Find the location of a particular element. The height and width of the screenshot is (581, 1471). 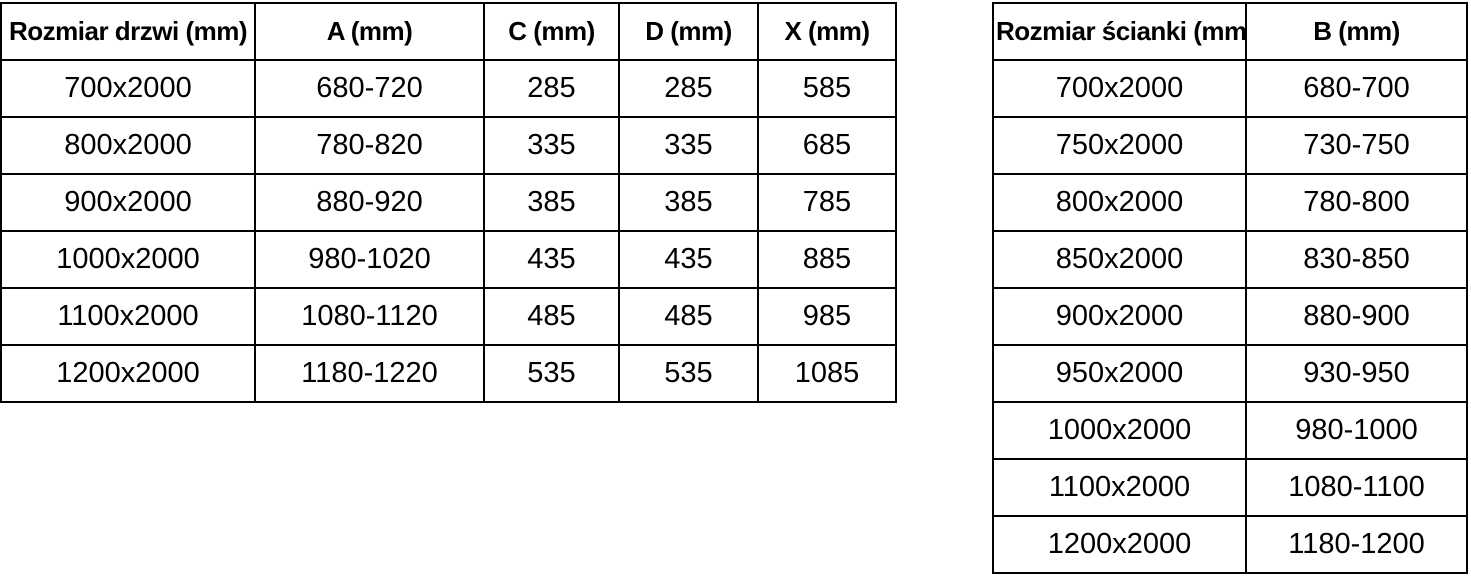

column-header: Rozmiar drzwi (mm) is located at coordinates (128, 31).